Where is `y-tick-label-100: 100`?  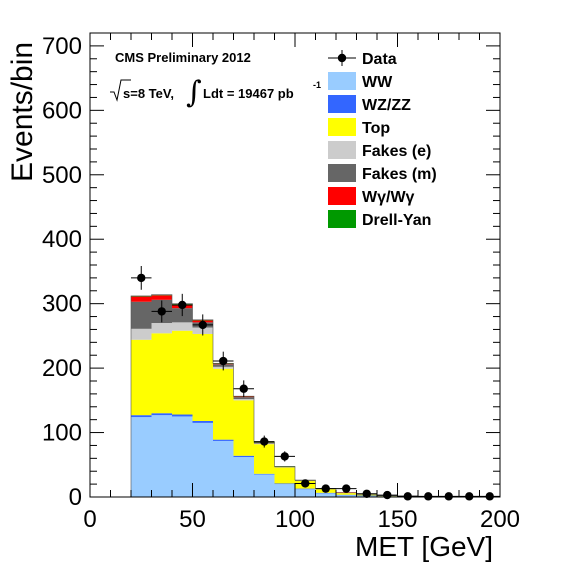
y-tick-label-100: 100 is located at coordinates (62, 433).